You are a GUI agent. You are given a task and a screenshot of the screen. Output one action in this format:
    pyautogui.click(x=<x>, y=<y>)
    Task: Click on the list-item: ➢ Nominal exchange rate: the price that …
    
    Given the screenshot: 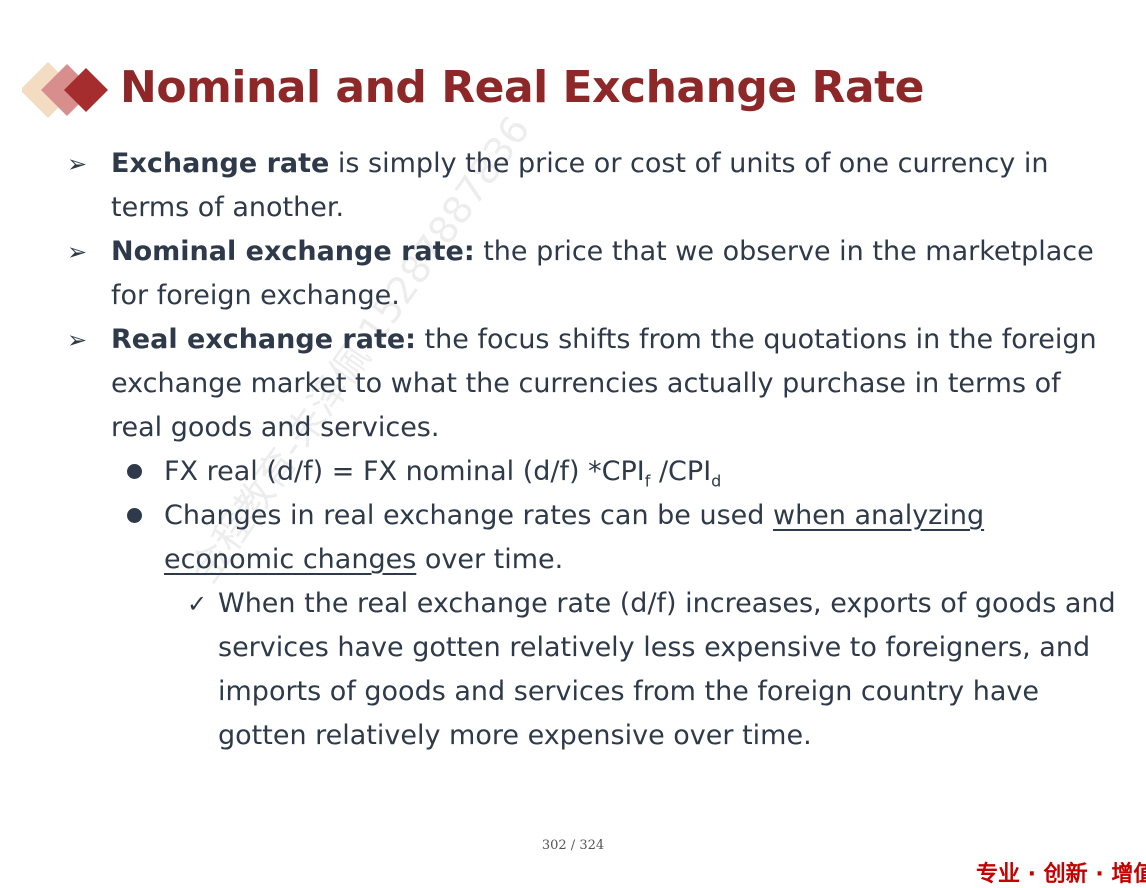 What is the action you would take?
    pyautogui.click(x=550, y=274)
    